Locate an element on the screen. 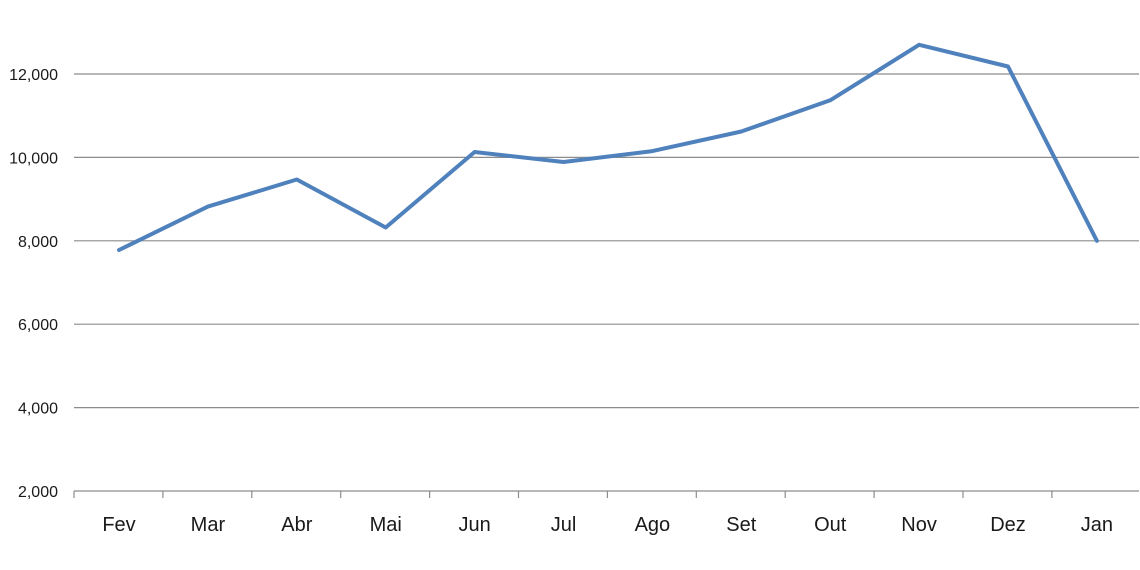  x-tick-label: Jul is located at coordinates (564, 525).